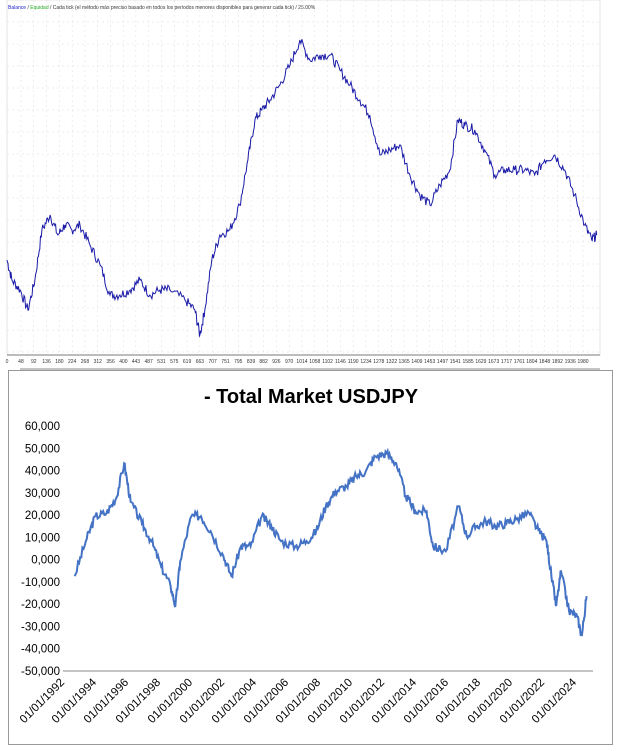  I want to click on y-tick-label: 20,000, so click(42, 516).